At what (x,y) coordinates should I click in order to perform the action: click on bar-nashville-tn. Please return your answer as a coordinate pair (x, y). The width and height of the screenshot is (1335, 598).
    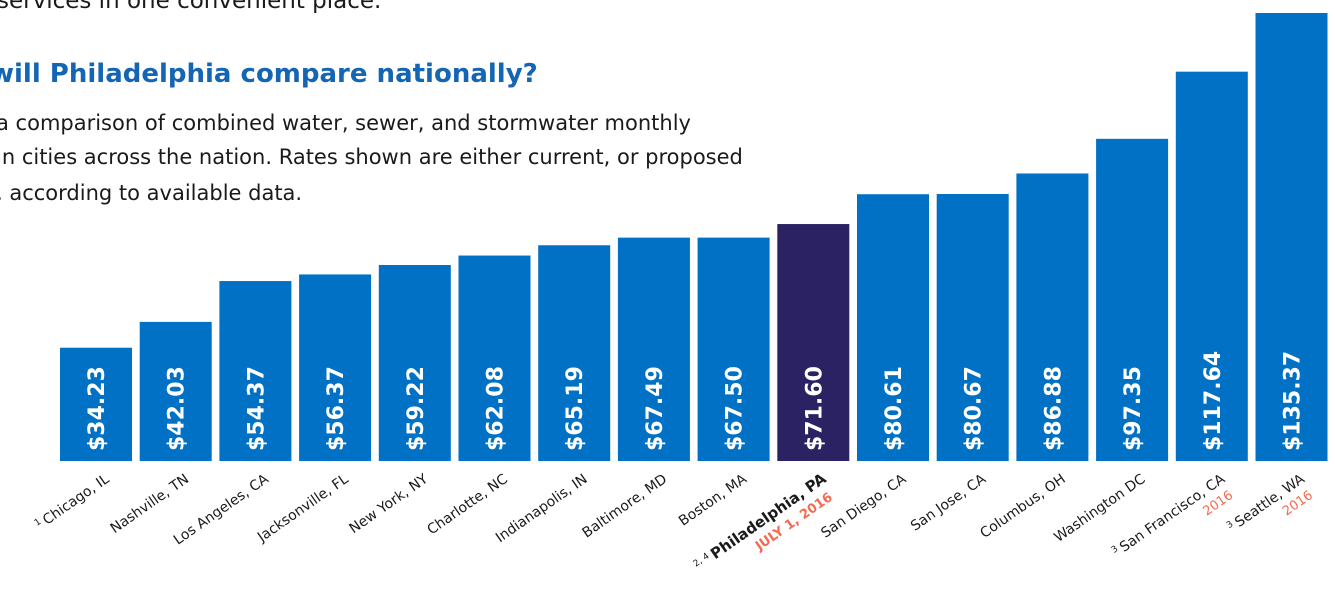
    Looking at the image, I should click on (175, 391).